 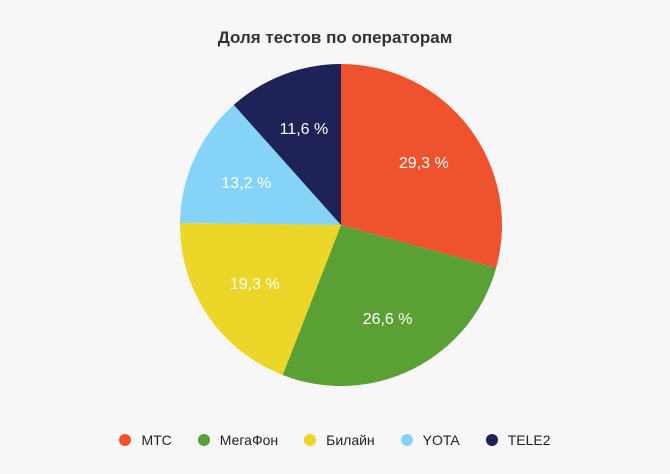 I want to click on pie-slice-megafon, so click(x=389, y=305).